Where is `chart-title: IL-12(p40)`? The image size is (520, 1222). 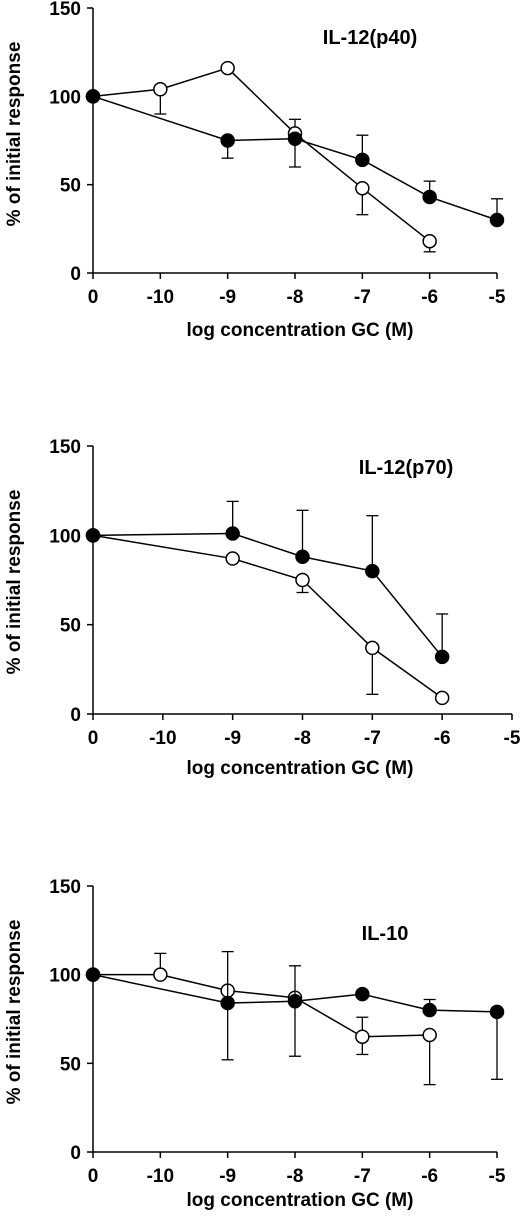
chart-title: IL-12(p40) is located at coordinates (370, 38).